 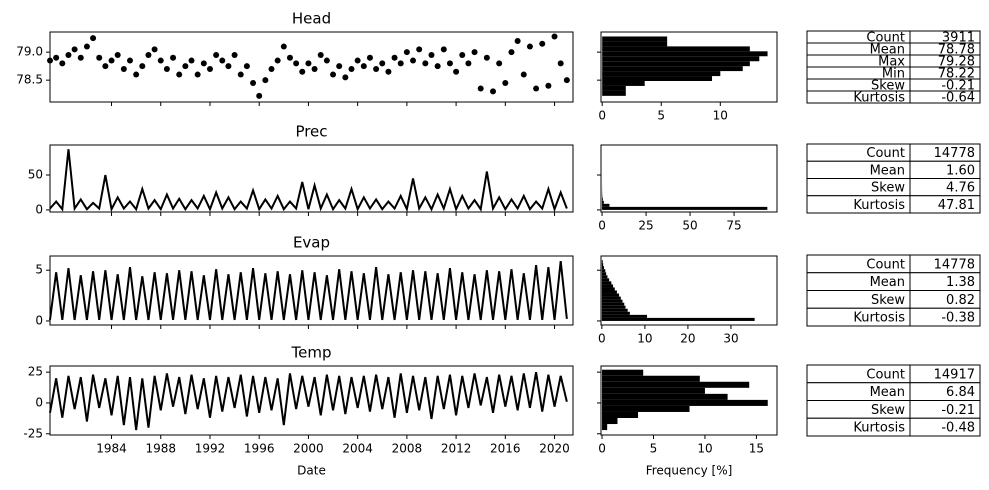 I want to click on table-value: 14917, so click(x=954, y=374).